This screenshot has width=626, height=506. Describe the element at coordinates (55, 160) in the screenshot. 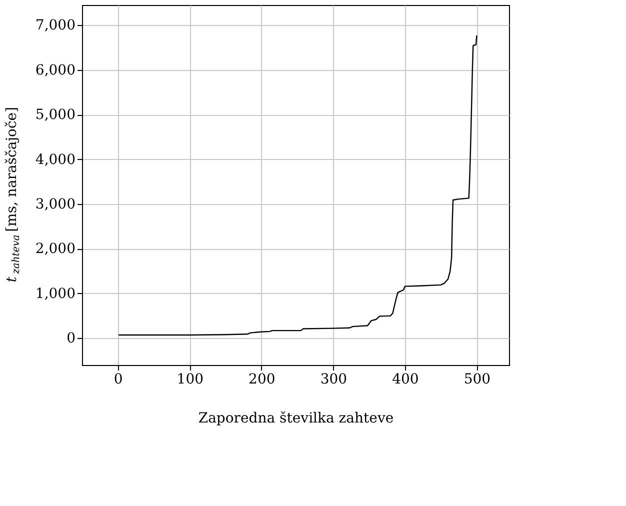

I see `y-tick-label: 4,000` at that location.